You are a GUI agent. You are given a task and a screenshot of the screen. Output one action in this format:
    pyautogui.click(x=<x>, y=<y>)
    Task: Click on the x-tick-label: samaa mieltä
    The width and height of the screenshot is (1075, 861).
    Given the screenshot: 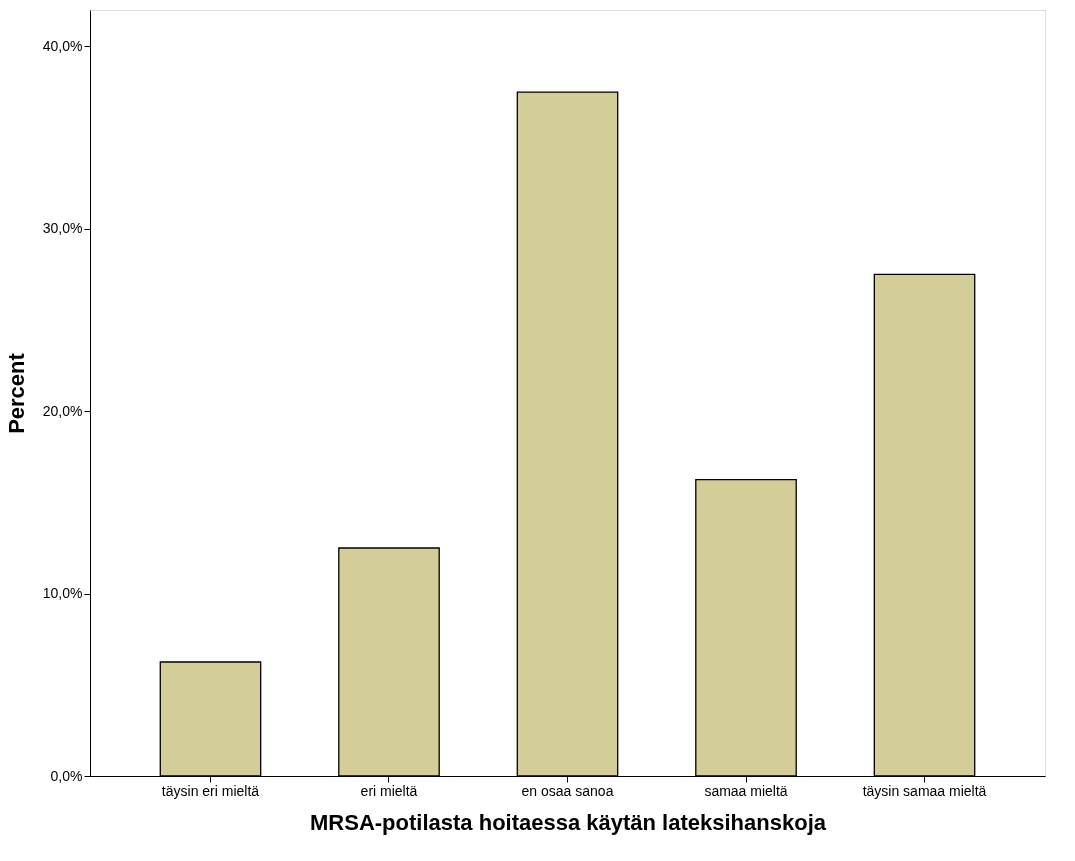 What is the action you would take?
    pyautogui.click(x=746, y=790)
    